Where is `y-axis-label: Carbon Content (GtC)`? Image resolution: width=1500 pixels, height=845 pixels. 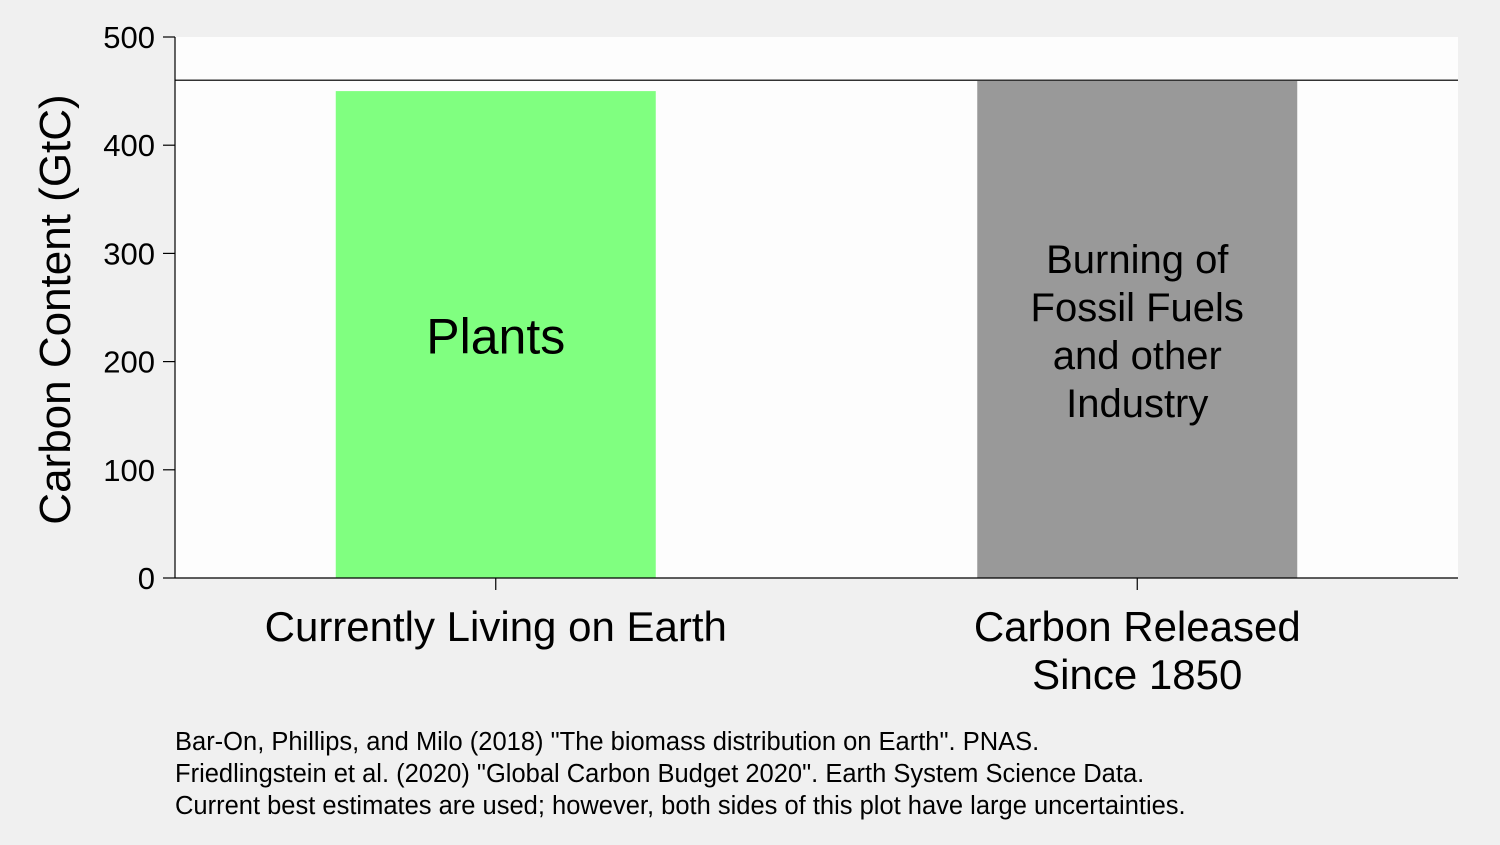 y-axis-label: Carbon Content (GtC) is located at coordinates (55, 309).